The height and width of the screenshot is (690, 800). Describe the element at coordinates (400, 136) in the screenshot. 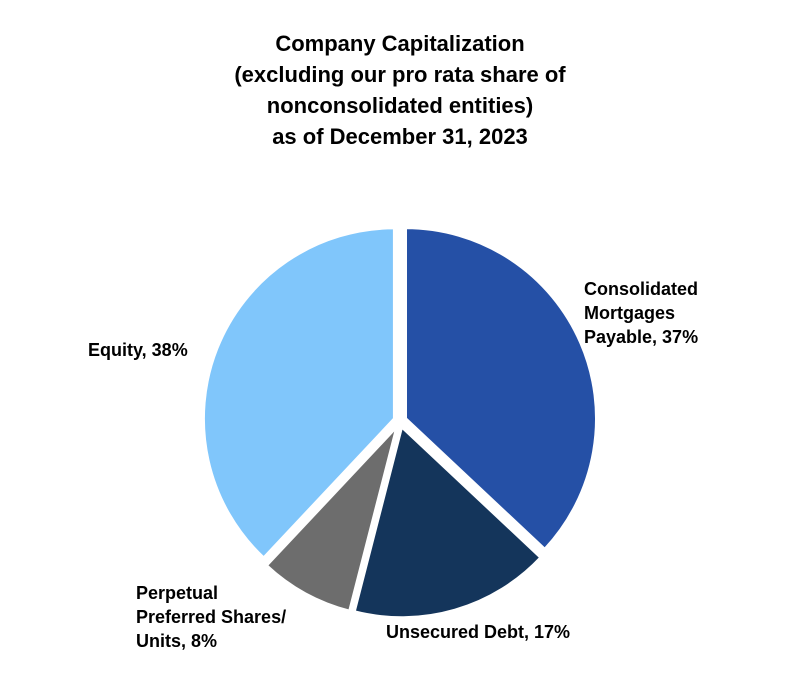

I see `chart-title-line-4: as of December 31, 2023` at that location.